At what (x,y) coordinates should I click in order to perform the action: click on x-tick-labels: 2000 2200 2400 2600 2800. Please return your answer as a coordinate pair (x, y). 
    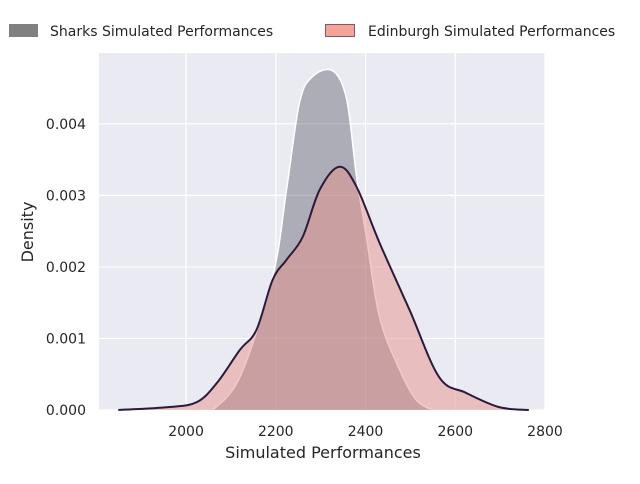
    Looking at the image, I should click on (365, 432).